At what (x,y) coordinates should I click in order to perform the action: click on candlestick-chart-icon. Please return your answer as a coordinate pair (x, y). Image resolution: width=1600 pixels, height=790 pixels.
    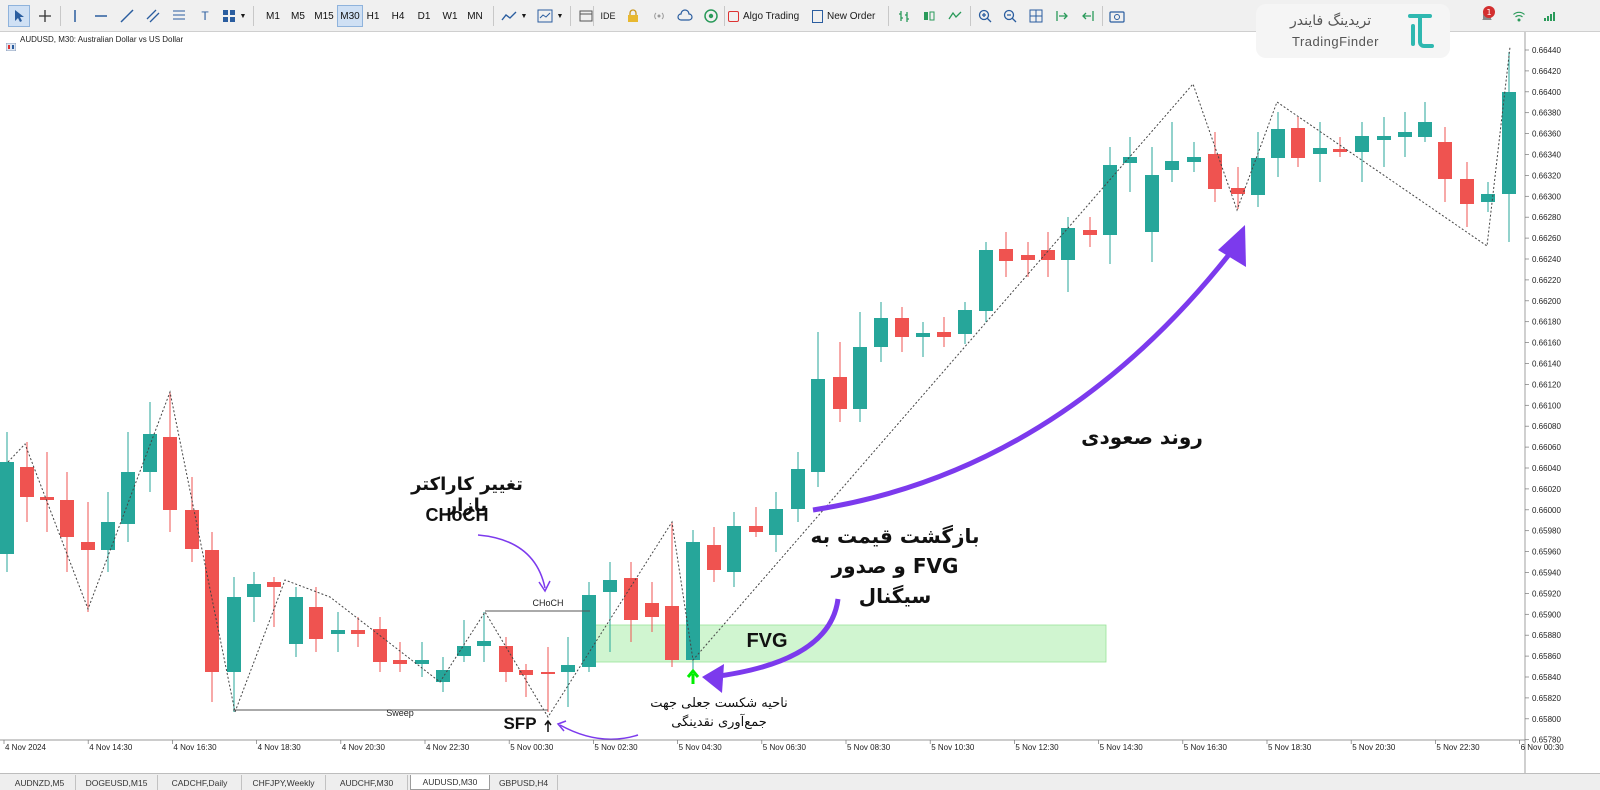
    Looking at the image, I should click on (929, 16).